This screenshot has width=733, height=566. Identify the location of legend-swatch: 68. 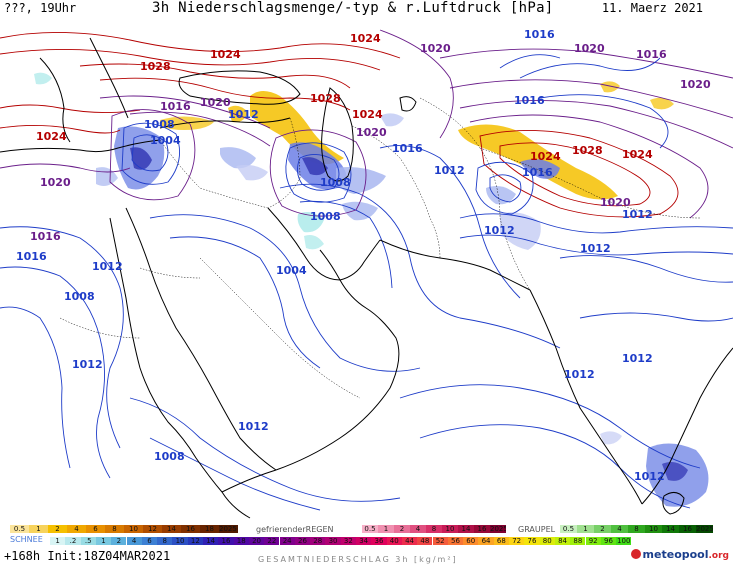
(501, 541).